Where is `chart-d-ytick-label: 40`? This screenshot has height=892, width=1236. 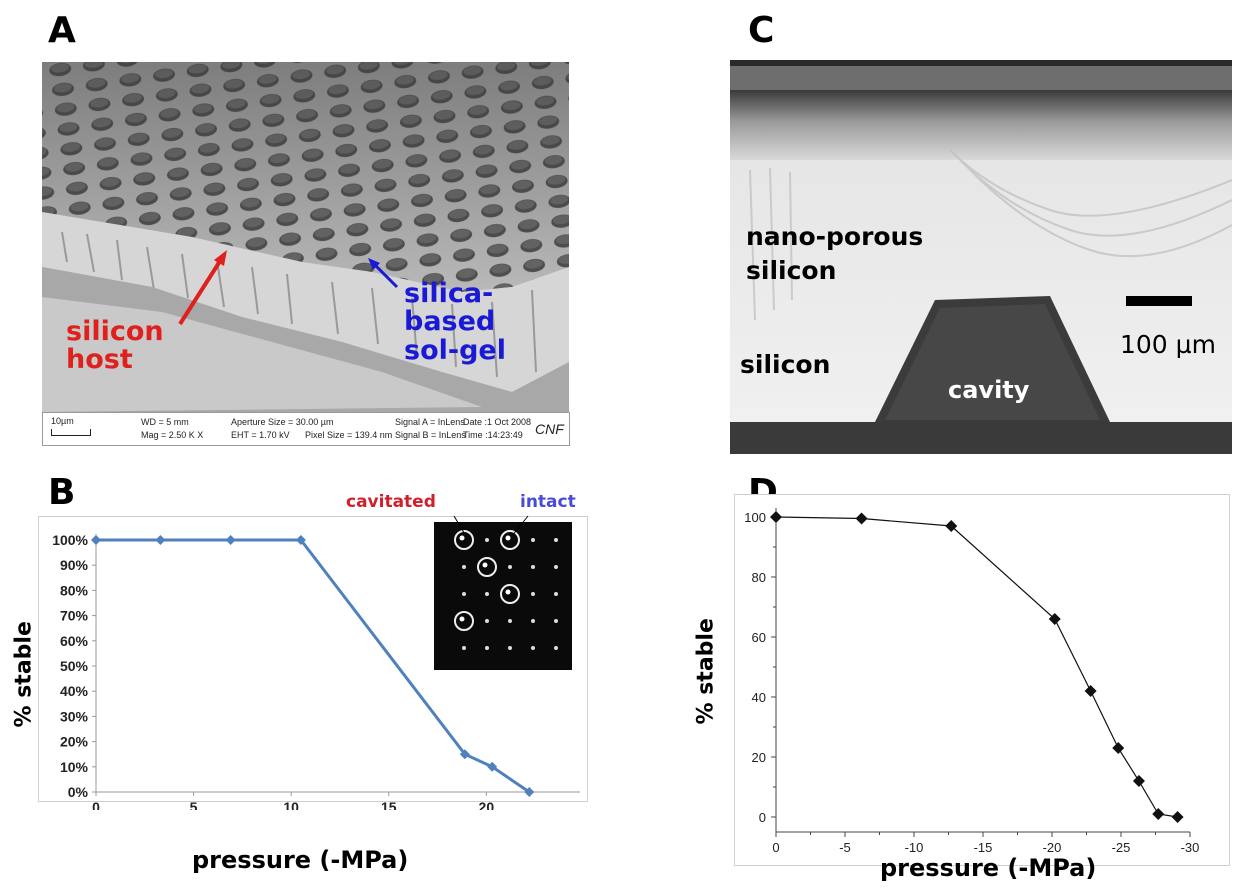
chart-d-ytick-label: 40 is located at coordinates (759, 697).